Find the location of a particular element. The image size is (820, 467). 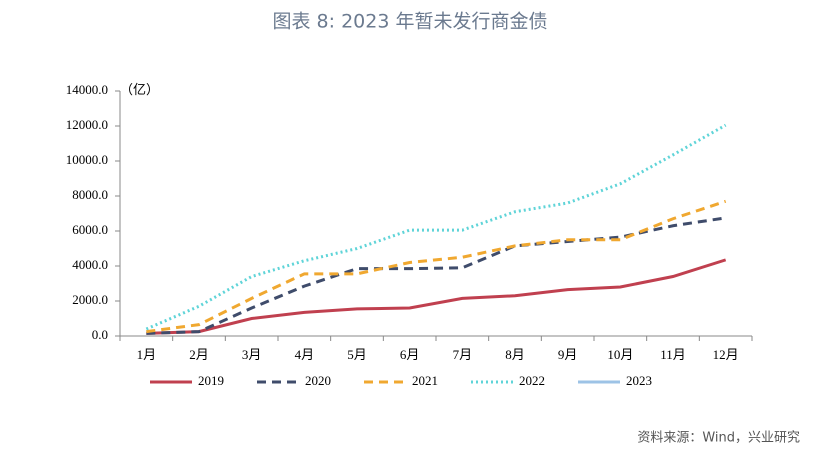

chart-title: 图表 8: 2023 年暂未发行商金债 is located at coordinates (410, 22).